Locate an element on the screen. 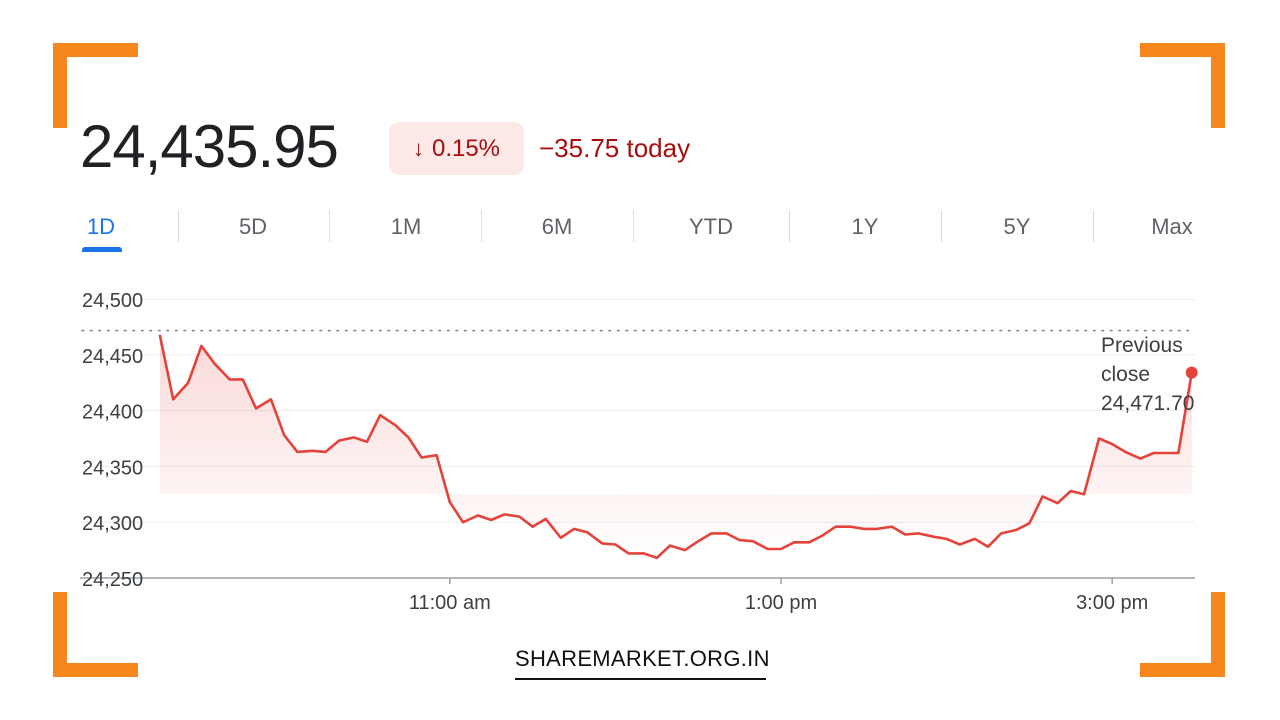 The height and width of the screenshot is (720, 1280). previous-close-label: 24,471.70 is located at coordinates (1147, 403).